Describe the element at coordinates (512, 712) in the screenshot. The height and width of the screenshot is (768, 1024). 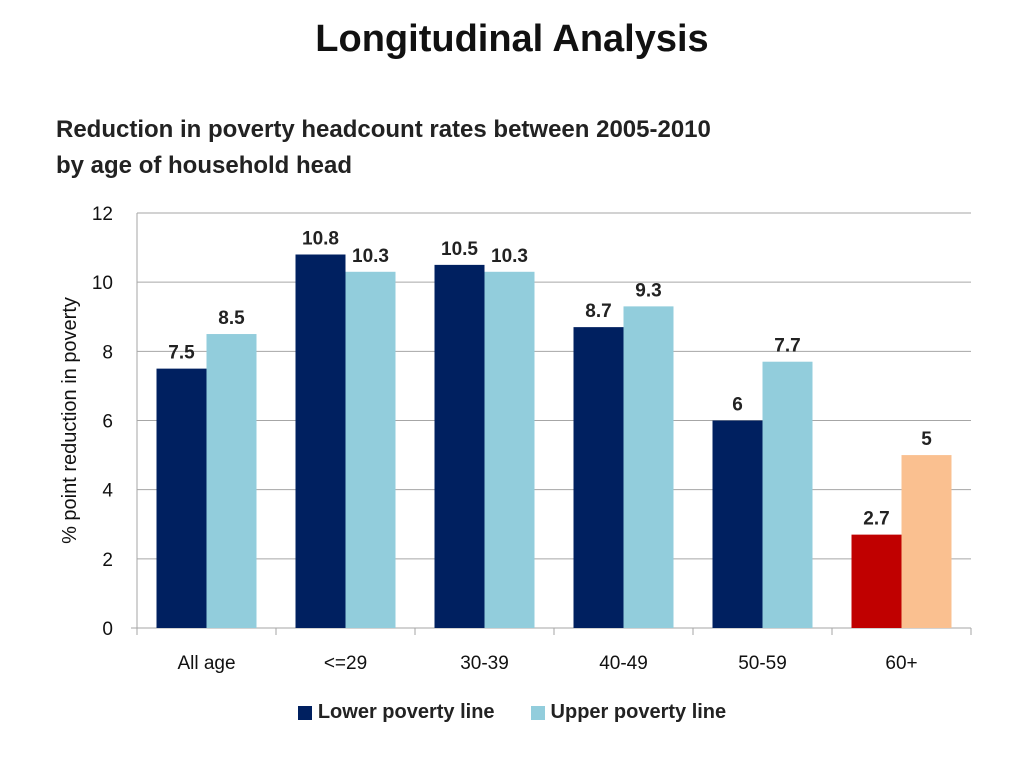
I see `chart-legend: Lower poverty line Upper poverty line` at that location.